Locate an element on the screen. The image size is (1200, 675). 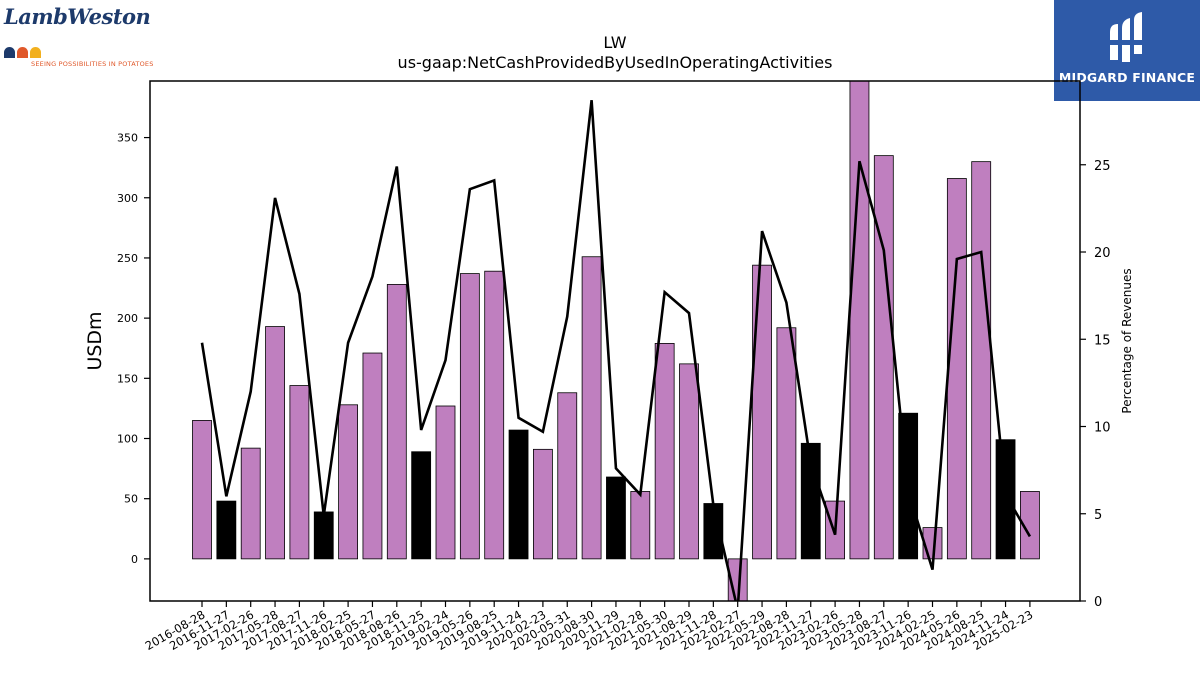
chart-title: LW is located at coordinates (614, 42).